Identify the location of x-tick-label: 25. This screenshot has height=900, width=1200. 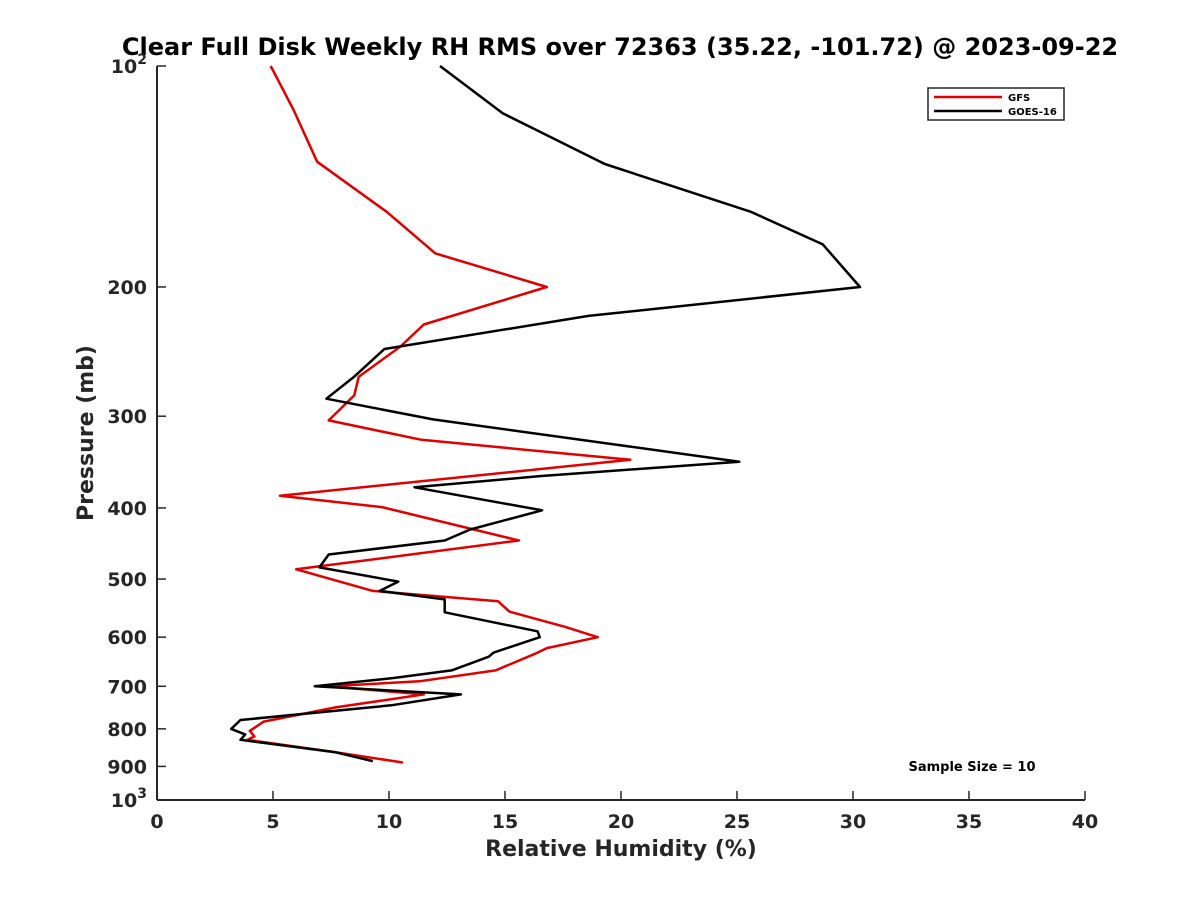
(737, 822).